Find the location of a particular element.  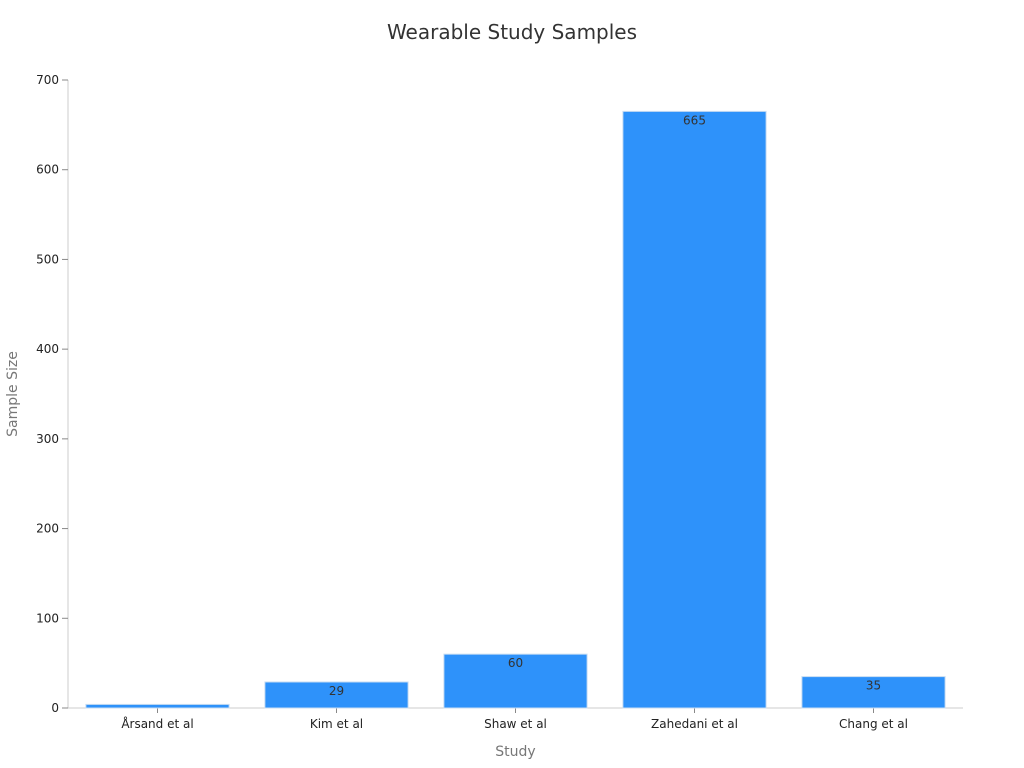

y-tick-label: 300 is located at coordinates (47, 439).